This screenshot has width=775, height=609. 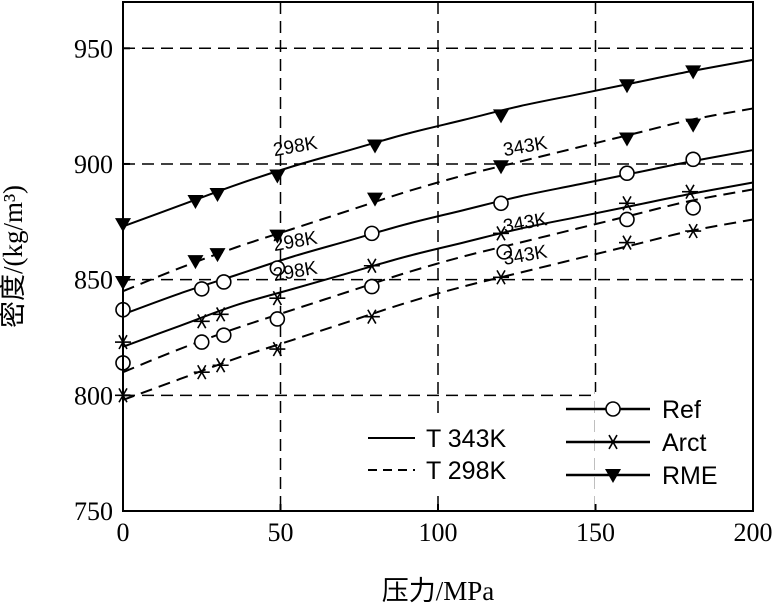 What do you see at coordinates (14, 256) in the screenshot?
I see `y-axis-title: 密度/(kg/m³)` at bounding box center [14, 256].